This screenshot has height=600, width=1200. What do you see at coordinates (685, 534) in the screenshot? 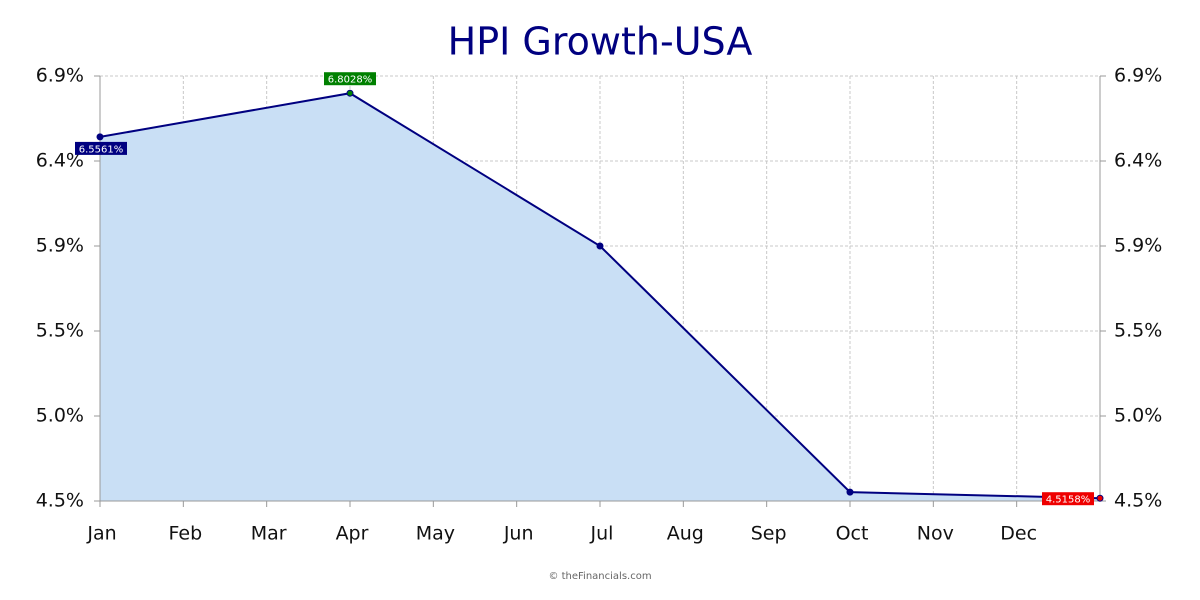
I see `x-tick-label: Aug` at bounding box center [685, 534].